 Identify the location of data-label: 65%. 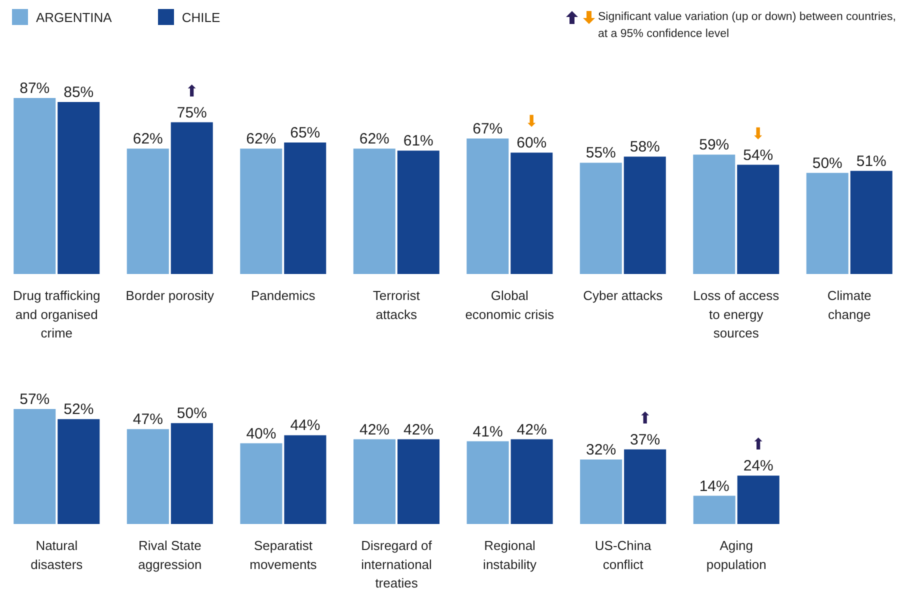
(305, 133).